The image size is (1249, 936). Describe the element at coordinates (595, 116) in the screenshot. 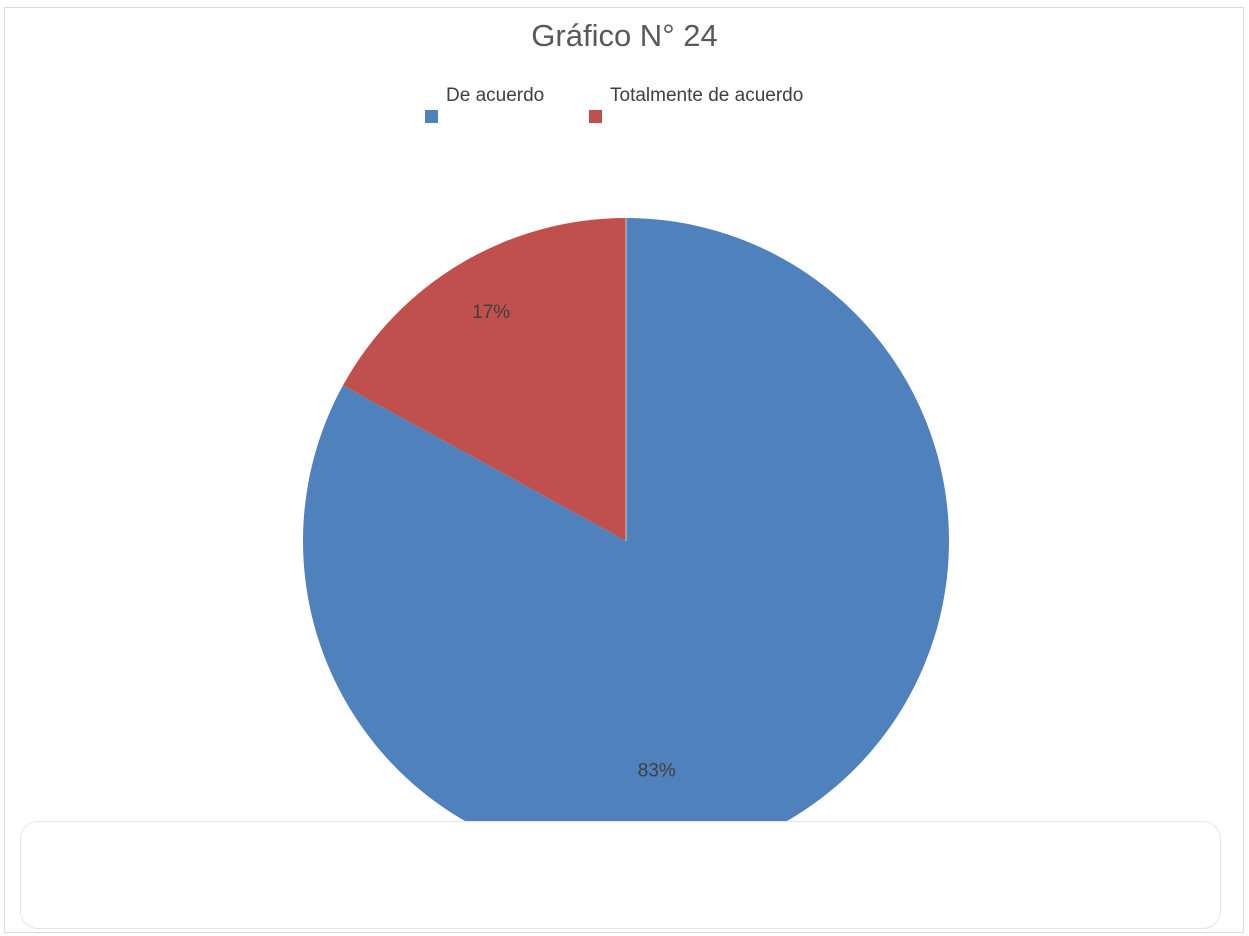

I see `legend-swatch-totalmente-de-acuerdo` at that location.